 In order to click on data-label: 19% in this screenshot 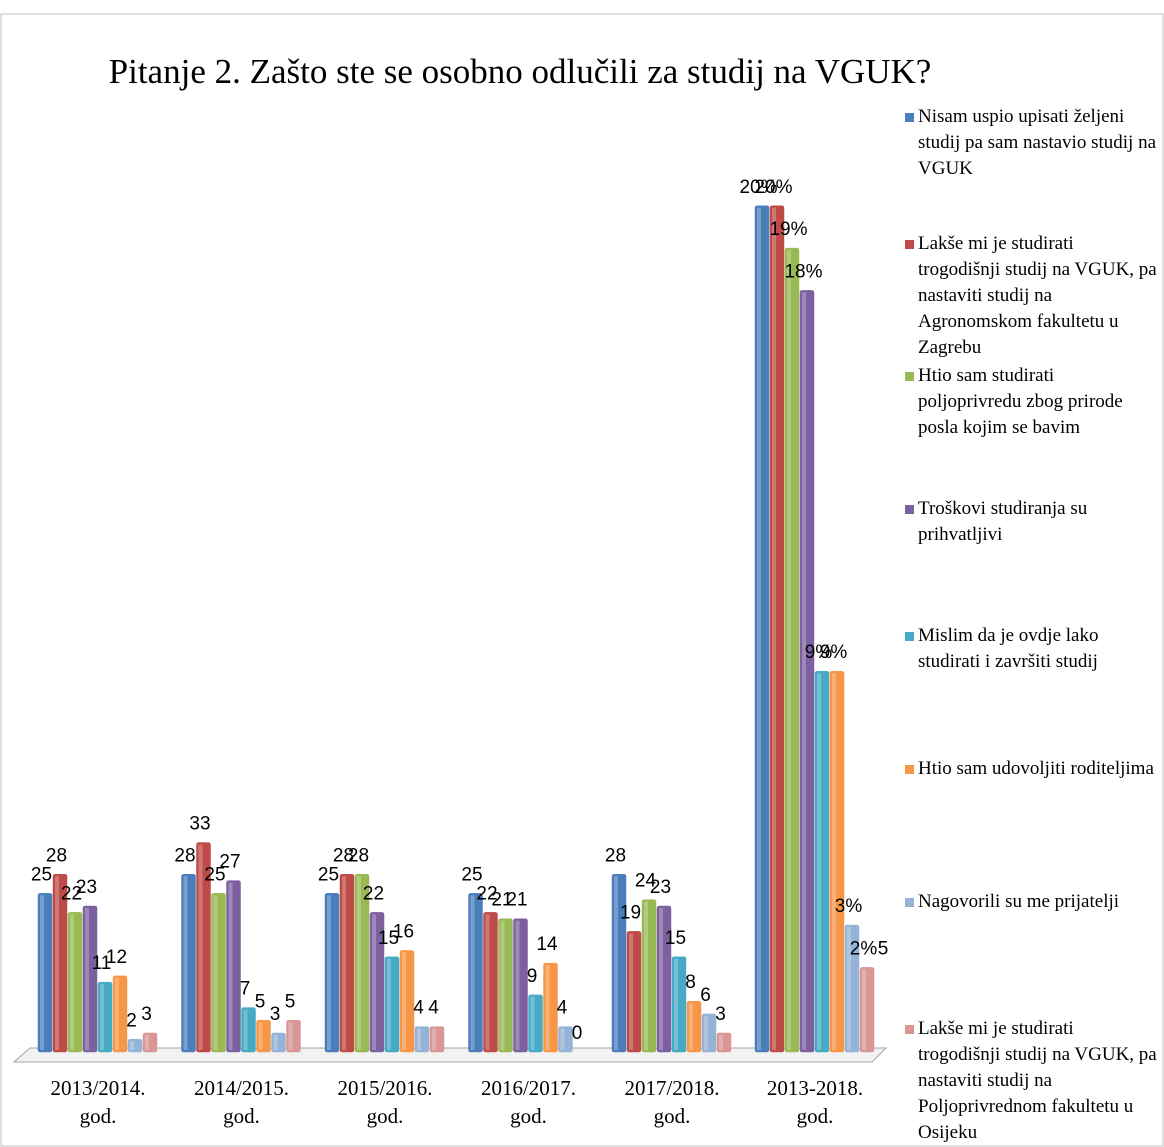, I will do `click(788, 229)`.